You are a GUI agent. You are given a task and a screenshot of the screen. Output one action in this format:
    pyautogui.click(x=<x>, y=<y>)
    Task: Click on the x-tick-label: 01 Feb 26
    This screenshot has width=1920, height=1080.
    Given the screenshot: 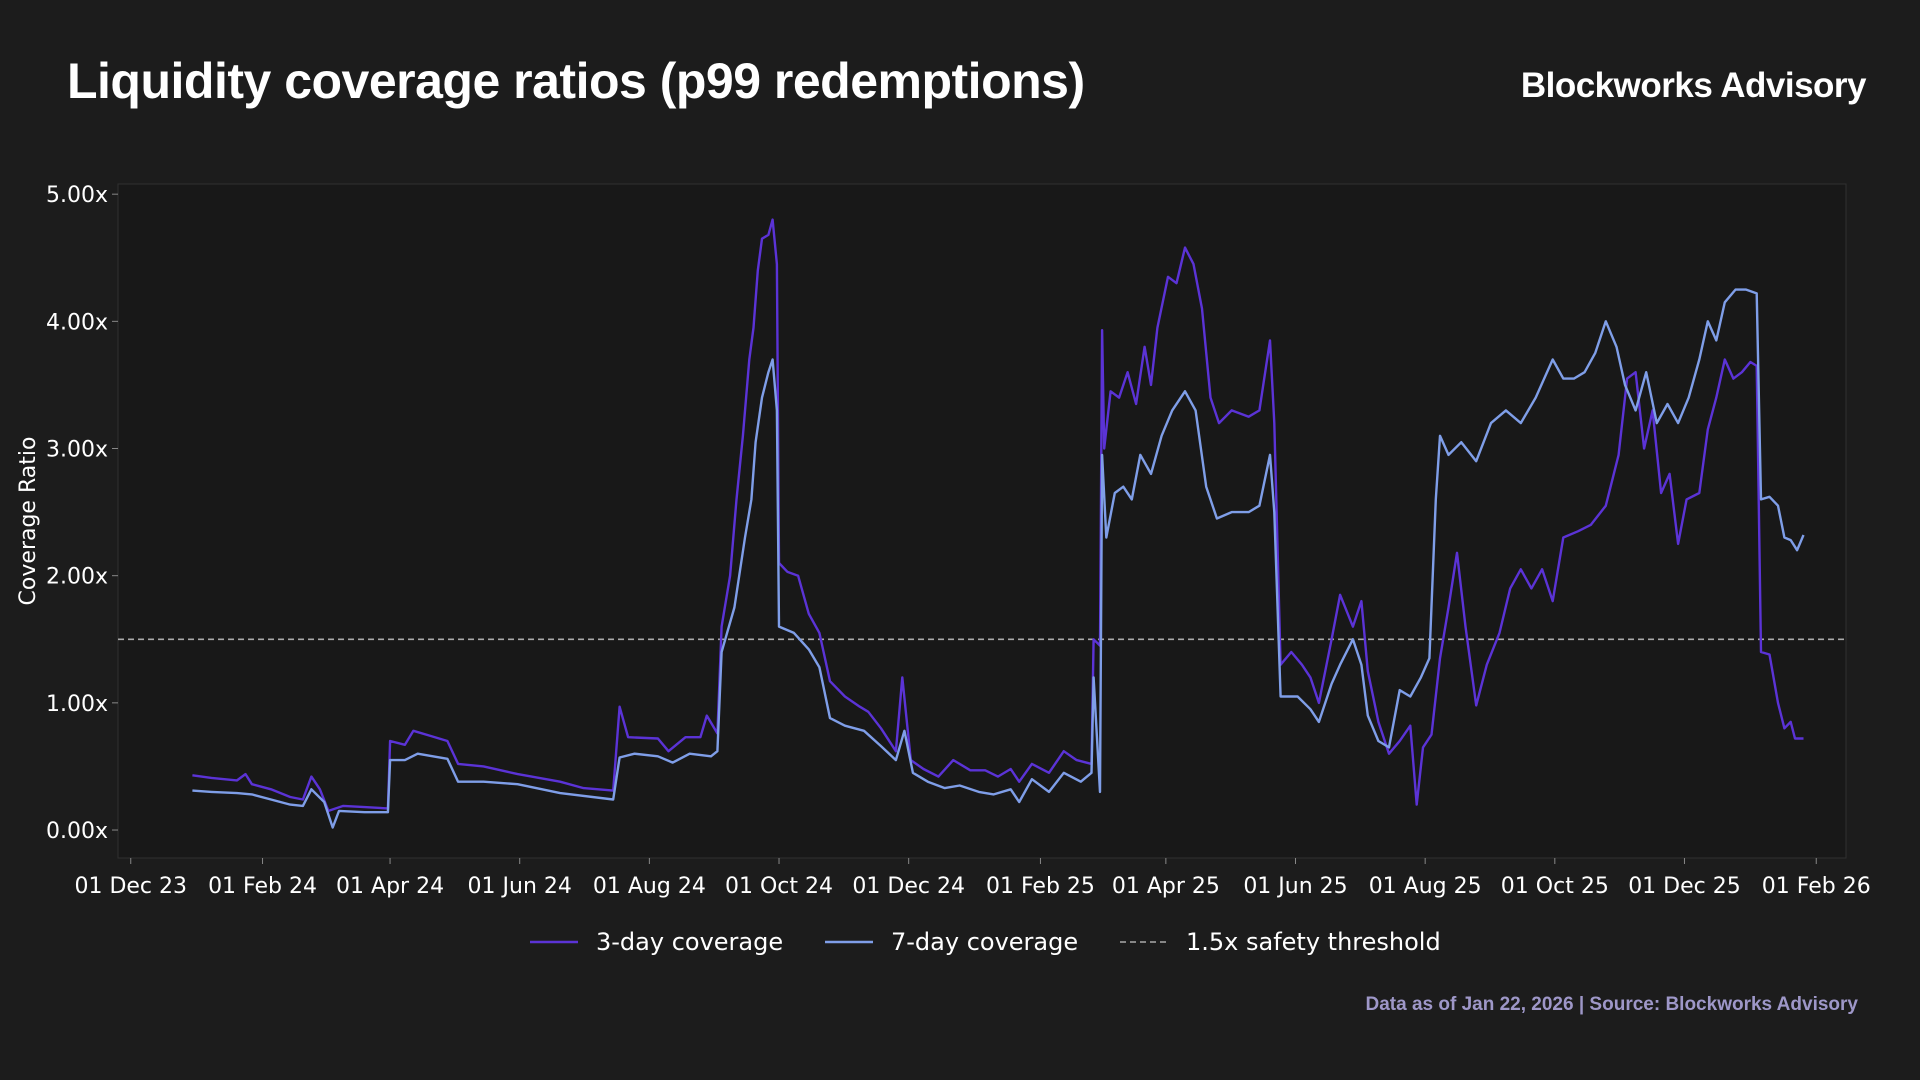 What is the action you would take?
    pyautogui.click(x=1816, y=886)
    